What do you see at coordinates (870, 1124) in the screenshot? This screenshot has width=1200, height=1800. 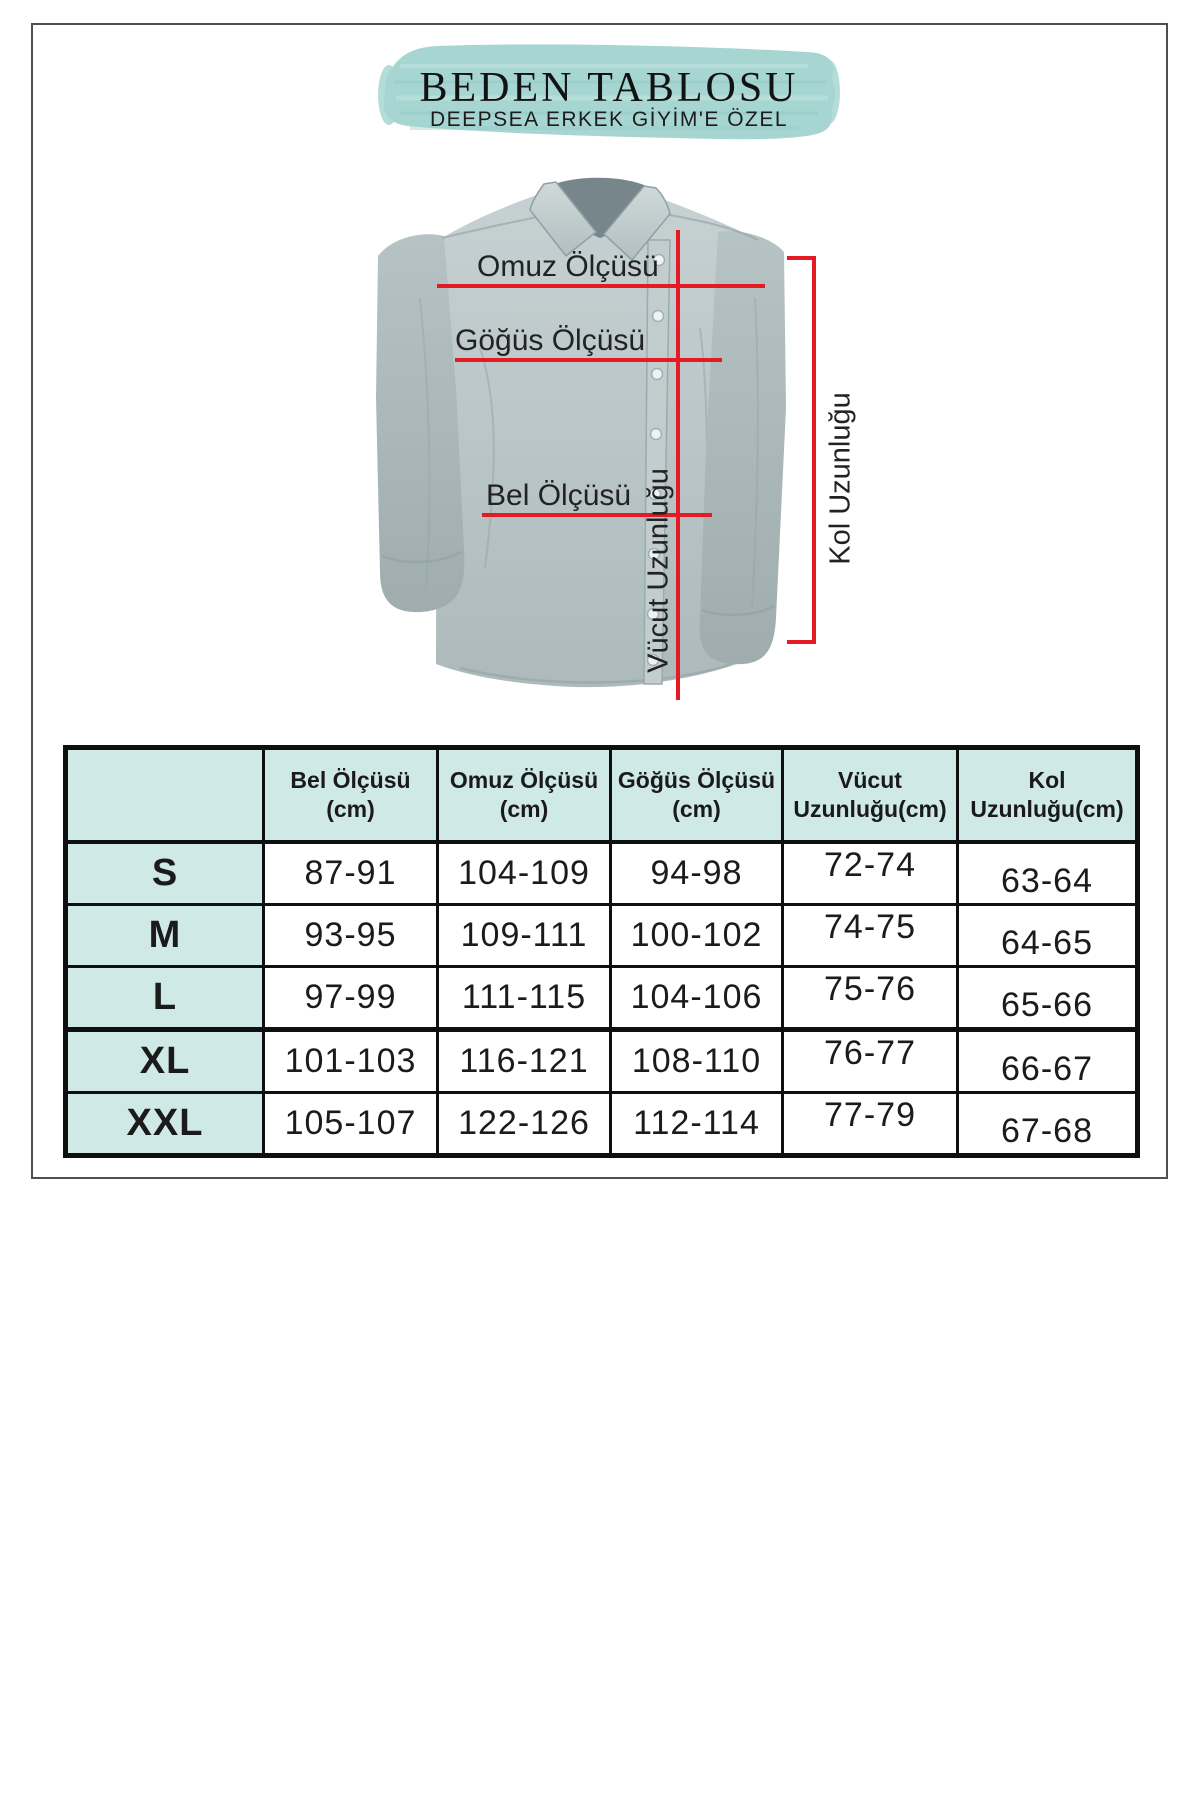 I see `body-length-value: 77-79` at bounding box center [870, 1124].